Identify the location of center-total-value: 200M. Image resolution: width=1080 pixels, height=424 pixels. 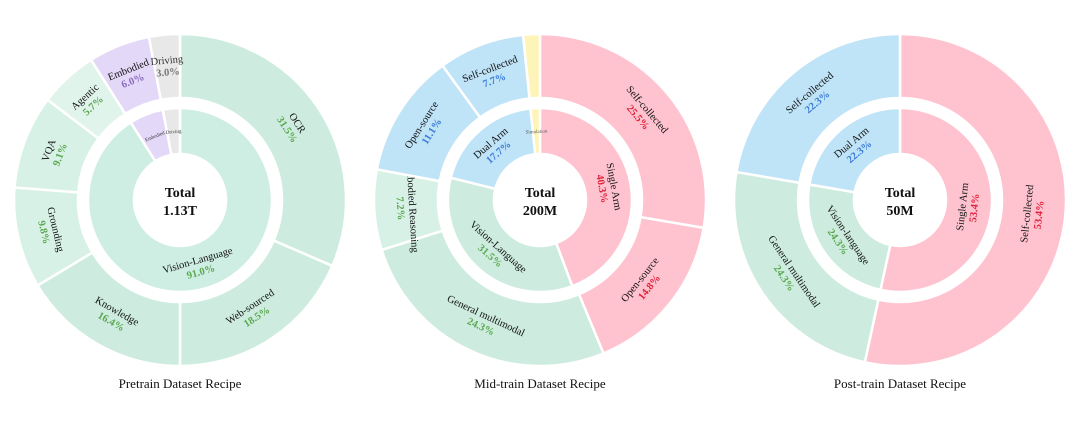
(540, 211).